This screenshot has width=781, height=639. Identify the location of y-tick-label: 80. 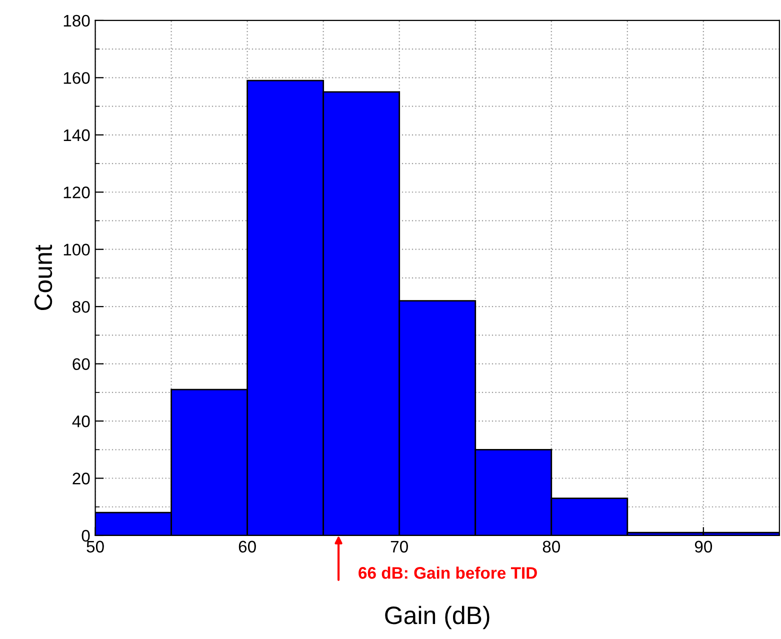
(81, 306).